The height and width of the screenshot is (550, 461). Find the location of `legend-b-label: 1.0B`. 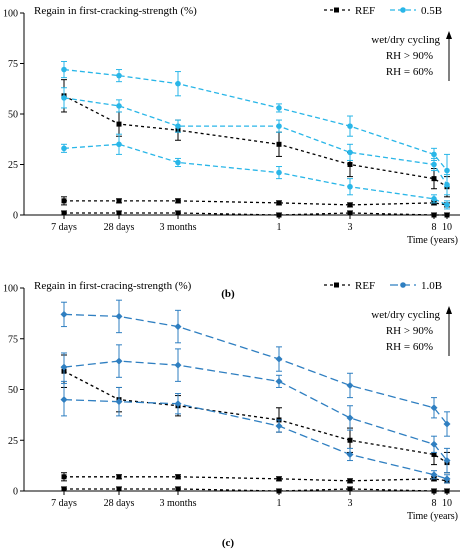

legend-b-label: 1.0B is located at coordinates (431, 286).